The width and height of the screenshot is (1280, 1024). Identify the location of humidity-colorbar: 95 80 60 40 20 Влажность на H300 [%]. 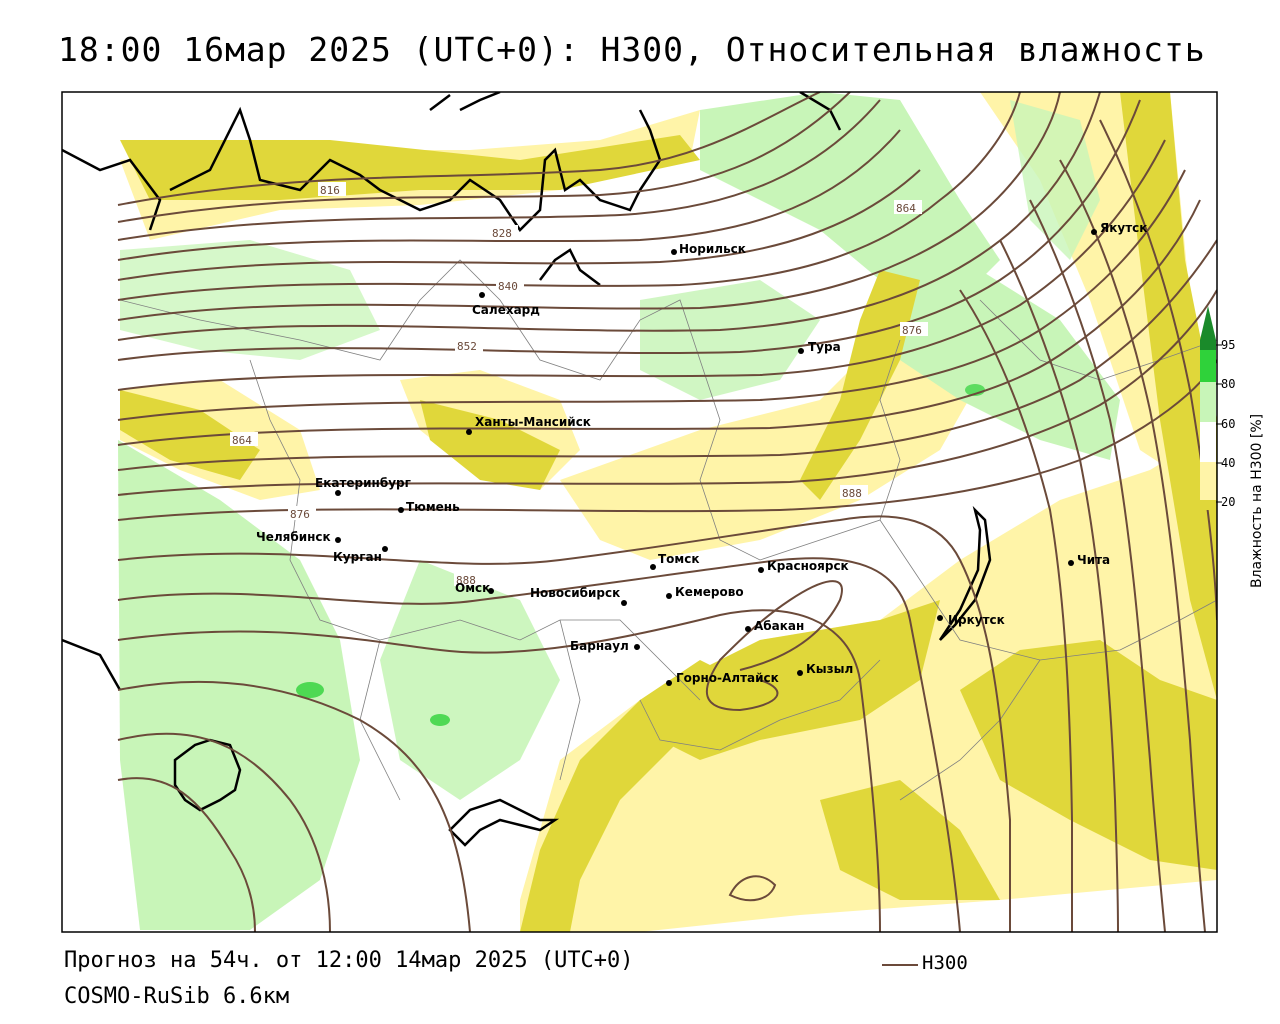
(1232, 447).